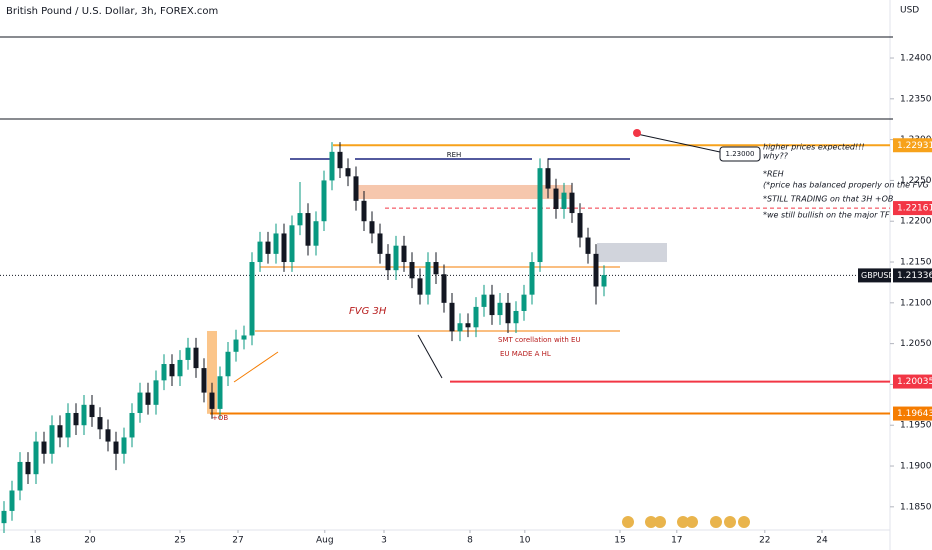 This screenshot has height=550, width=932. Describe the element at coordinates (470, 541) in the screenshot. I see `x-tick-label: 8` at that location.